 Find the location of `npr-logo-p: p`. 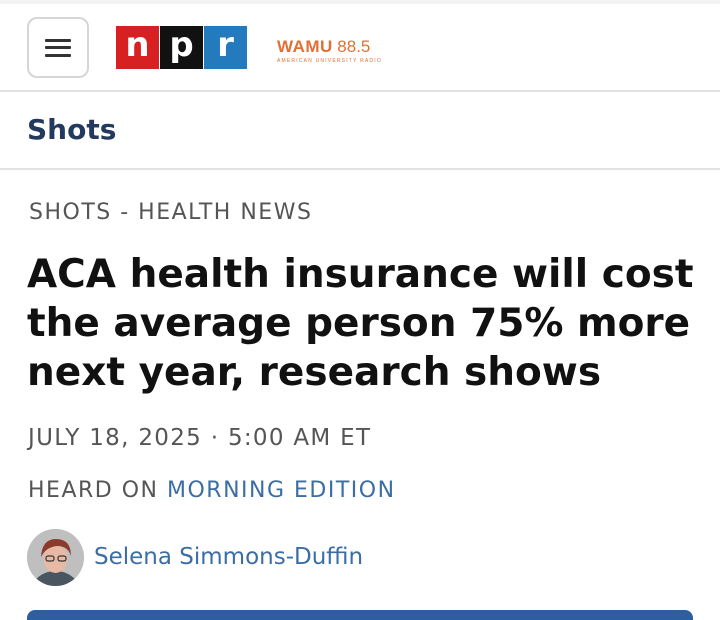

npr-logo-p: p is located at coordinates (181, 47).